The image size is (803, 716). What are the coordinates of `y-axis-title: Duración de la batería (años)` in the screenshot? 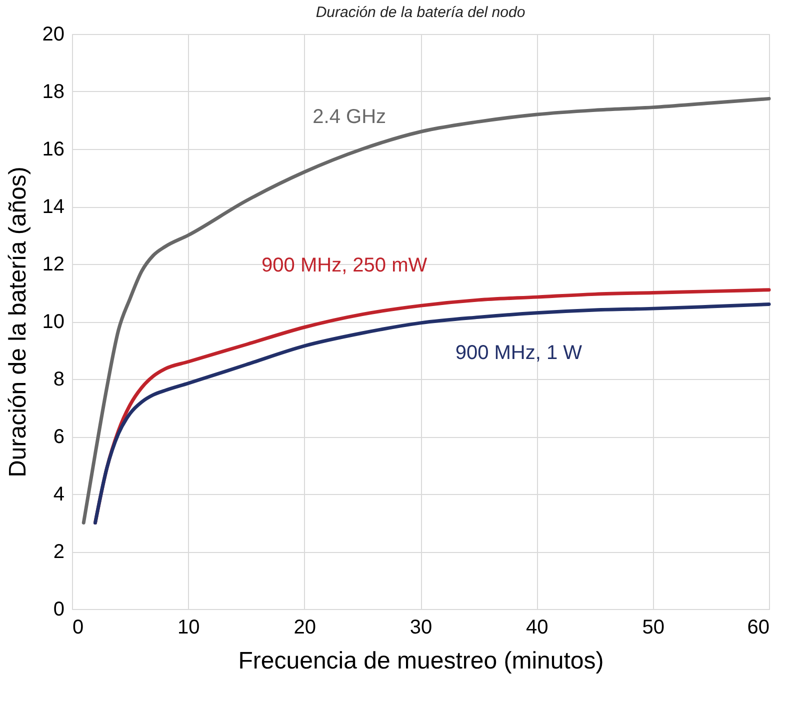 It's located at (18, 322).